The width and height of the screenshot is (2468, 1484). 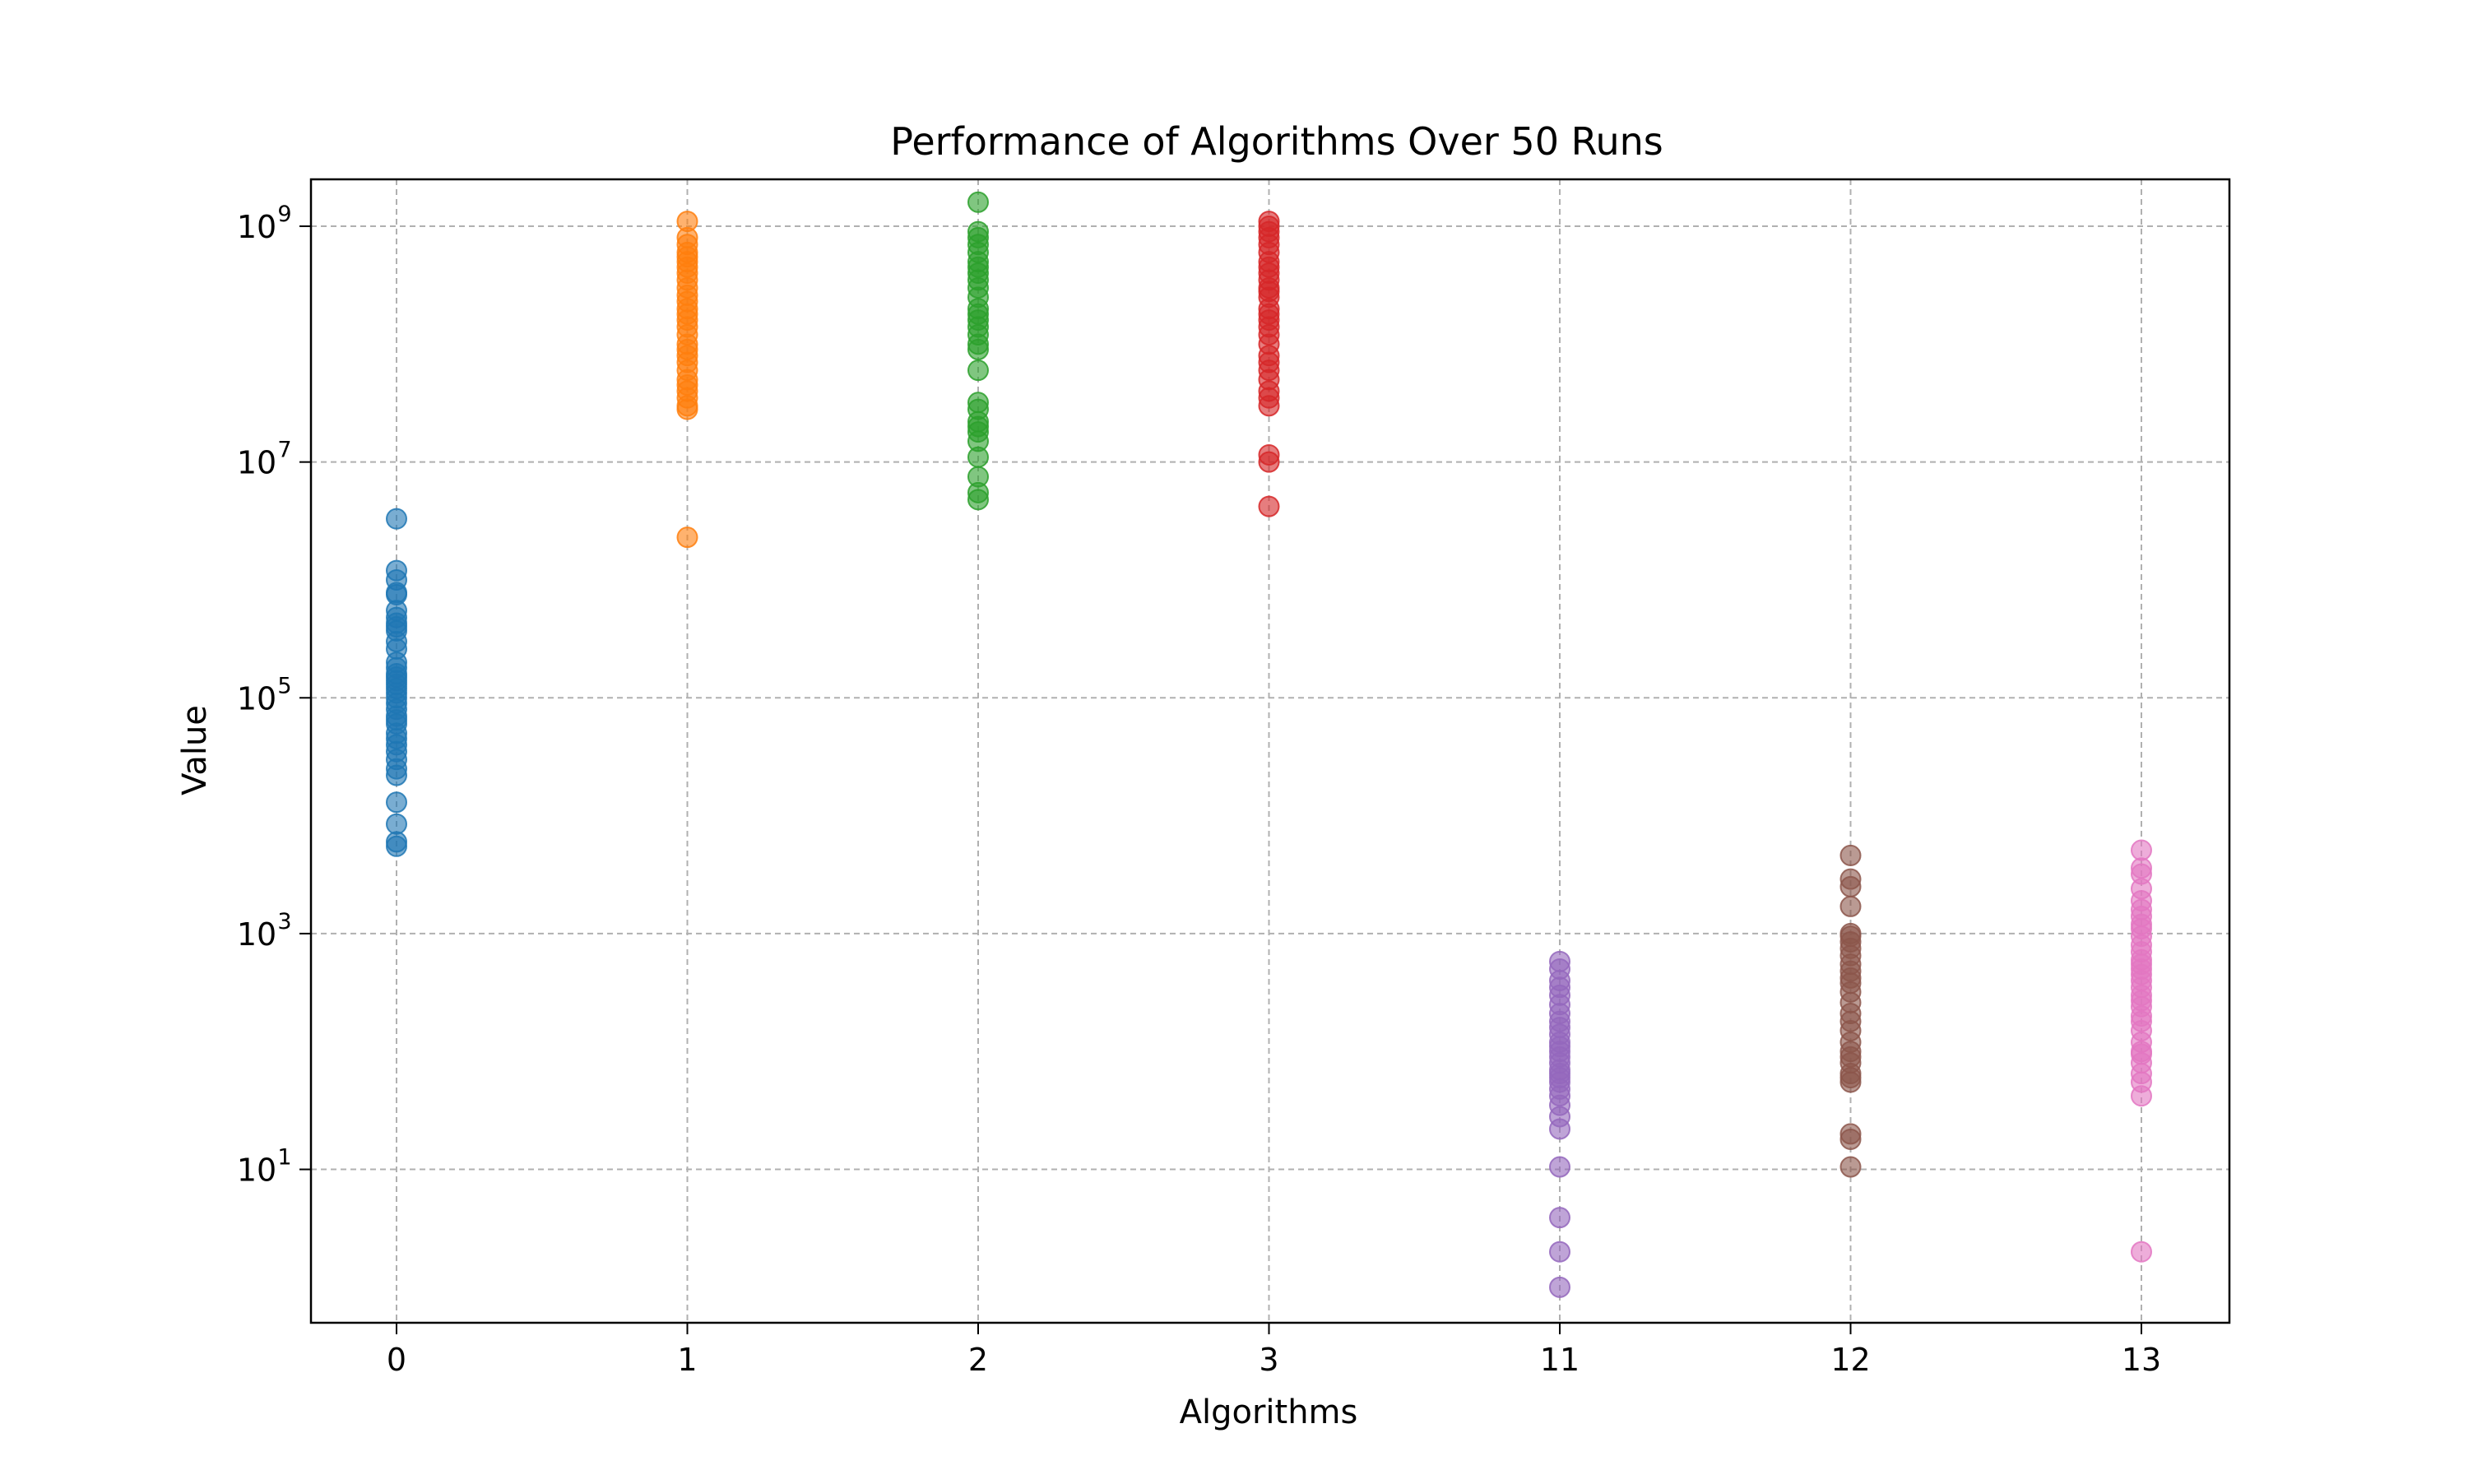 I want to click on x-tick-label: 3, so click(x=1268, y=1360).